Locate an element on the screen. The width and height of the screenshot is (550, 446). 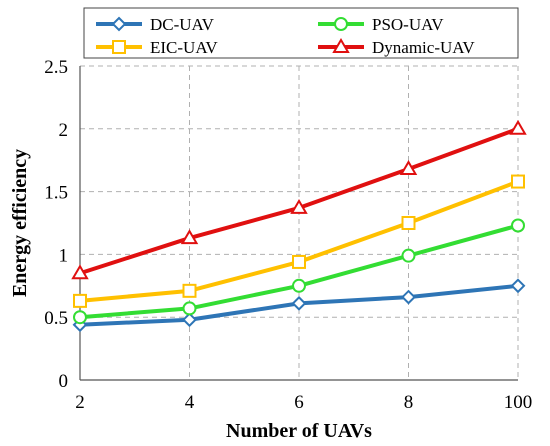
legend-marker-dc-uav is located at coordinates (119, 24).